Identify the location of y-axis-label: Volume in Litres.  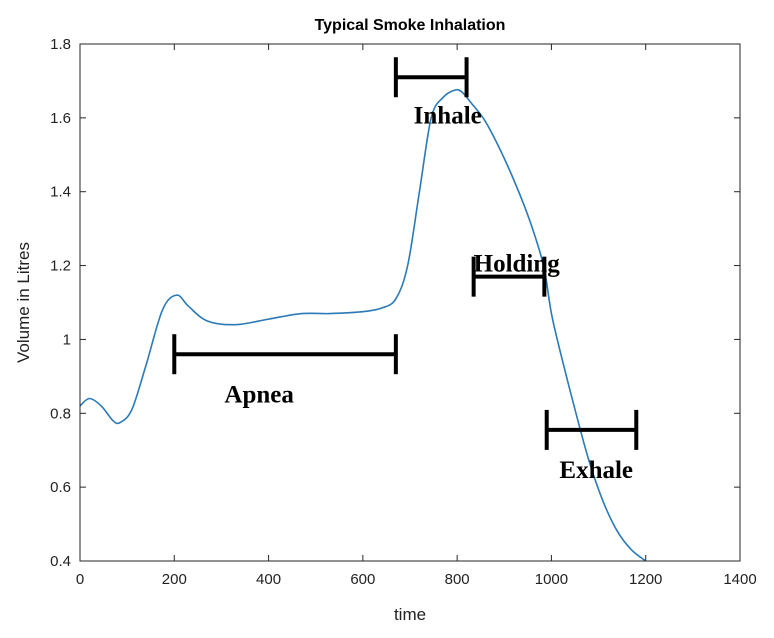
(23, 302).